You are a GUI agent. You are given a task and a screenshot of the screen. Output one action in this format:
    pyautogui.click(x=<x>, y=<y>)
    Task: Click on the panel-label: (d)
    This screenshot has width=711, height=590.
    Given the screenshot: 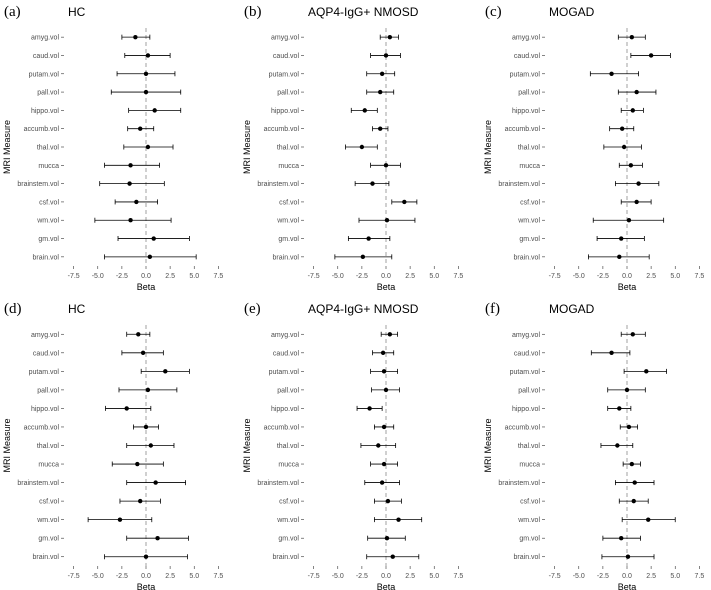 What is the action you would take?
    pyautogui.click(x=13, y=309)
    